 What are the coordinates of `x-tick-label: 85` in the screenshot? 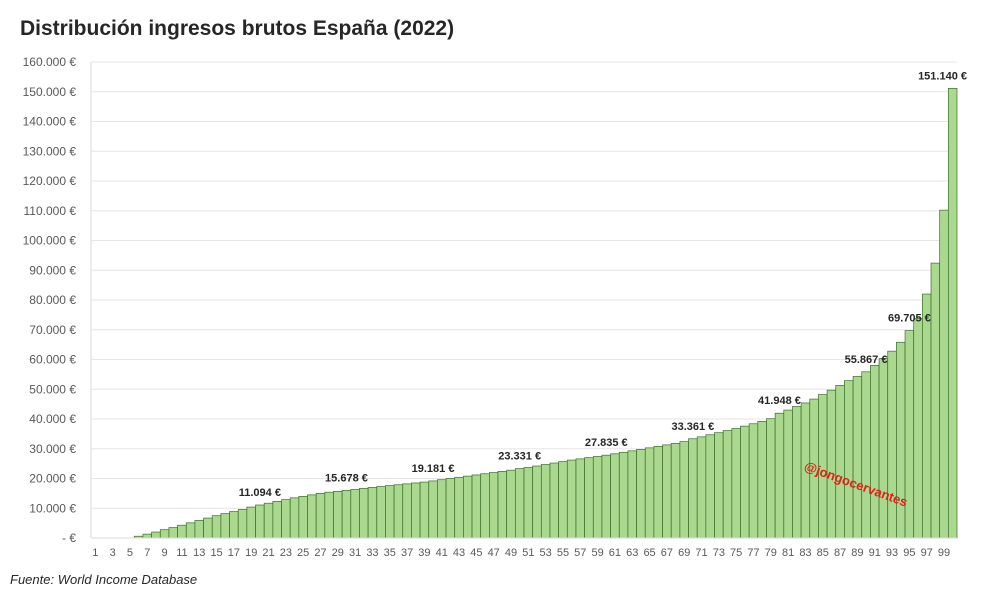 It's located at (823, 553).